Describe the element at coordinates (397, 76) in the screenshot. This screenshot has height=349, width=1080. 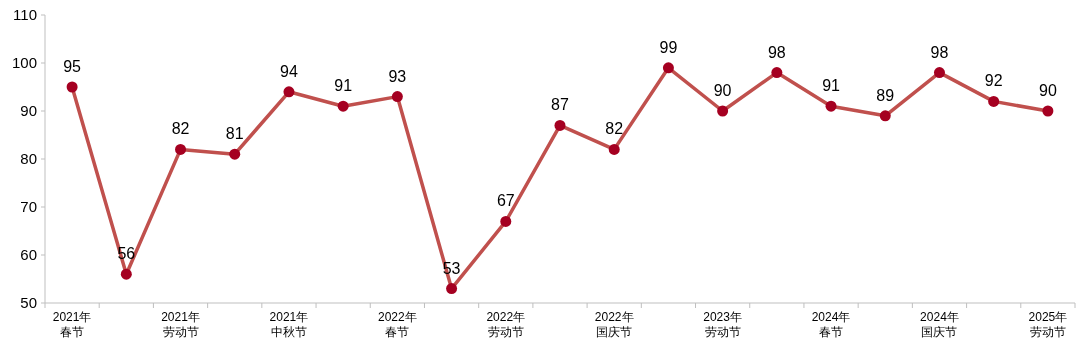
I see `data-label: 93` at that location.